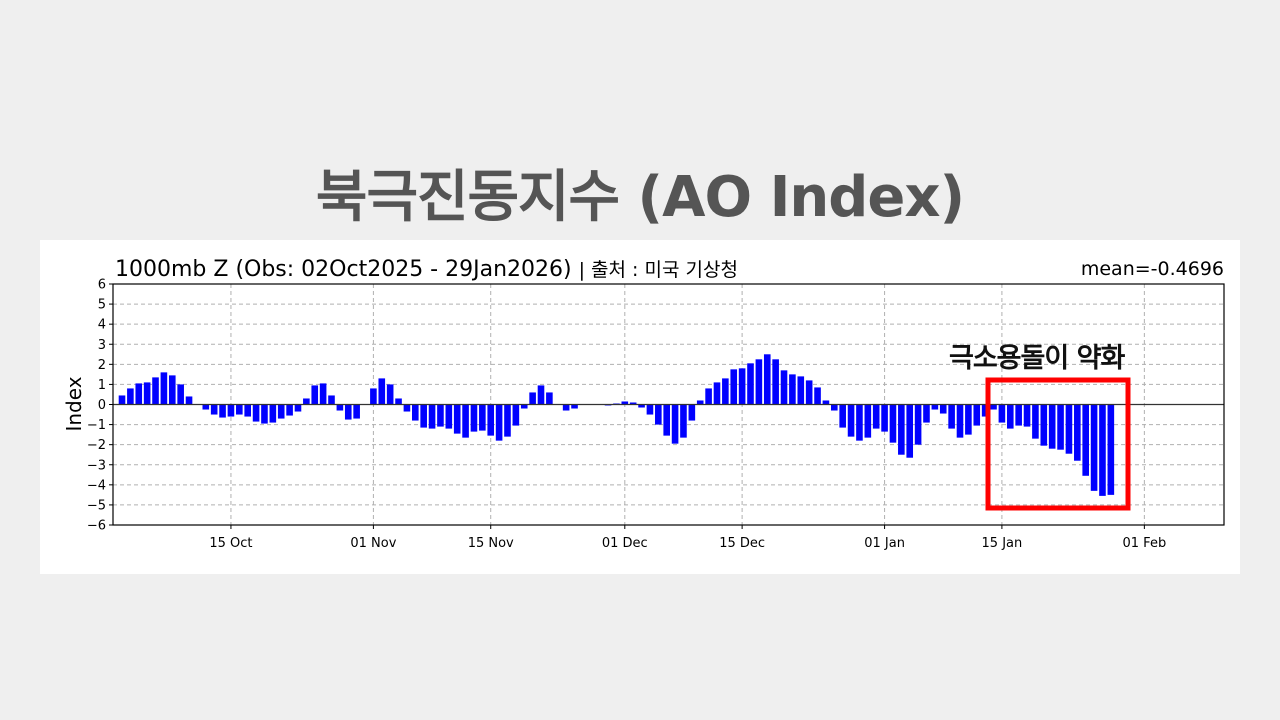  What do you see at coordinates (96, 485) in the screenshot?
I see `y-tick-label: −4` at bounding box center [96, 485].